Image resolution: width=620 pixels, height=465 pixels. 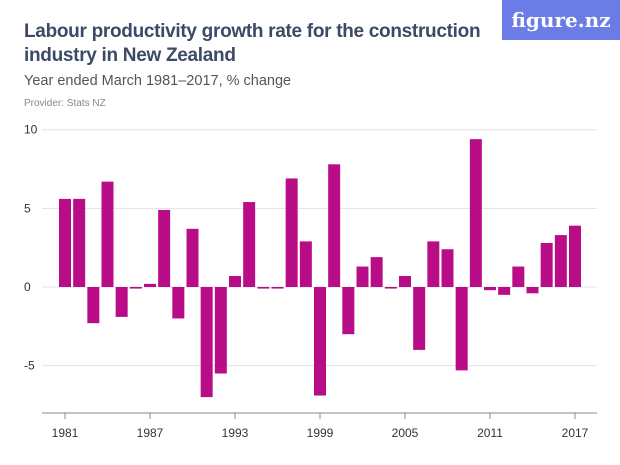 What do you see at coordinates (178, 303) in the screenshot?
I see `bar-1989` at bounding box center [178, 303].